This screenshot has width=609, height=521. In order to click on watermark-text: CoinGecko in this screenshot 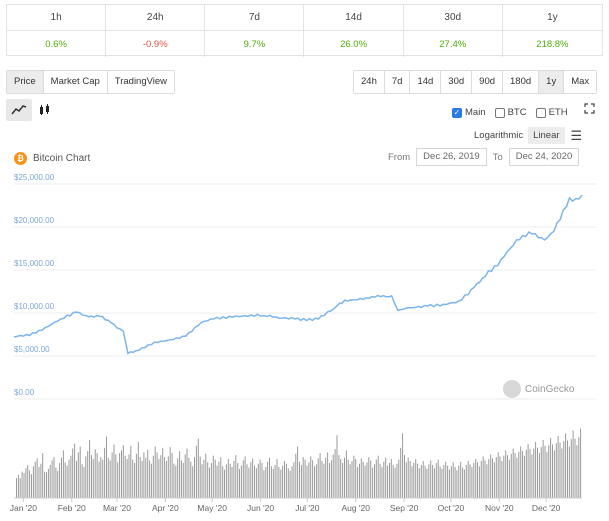, I will do `click(550, 389)`.